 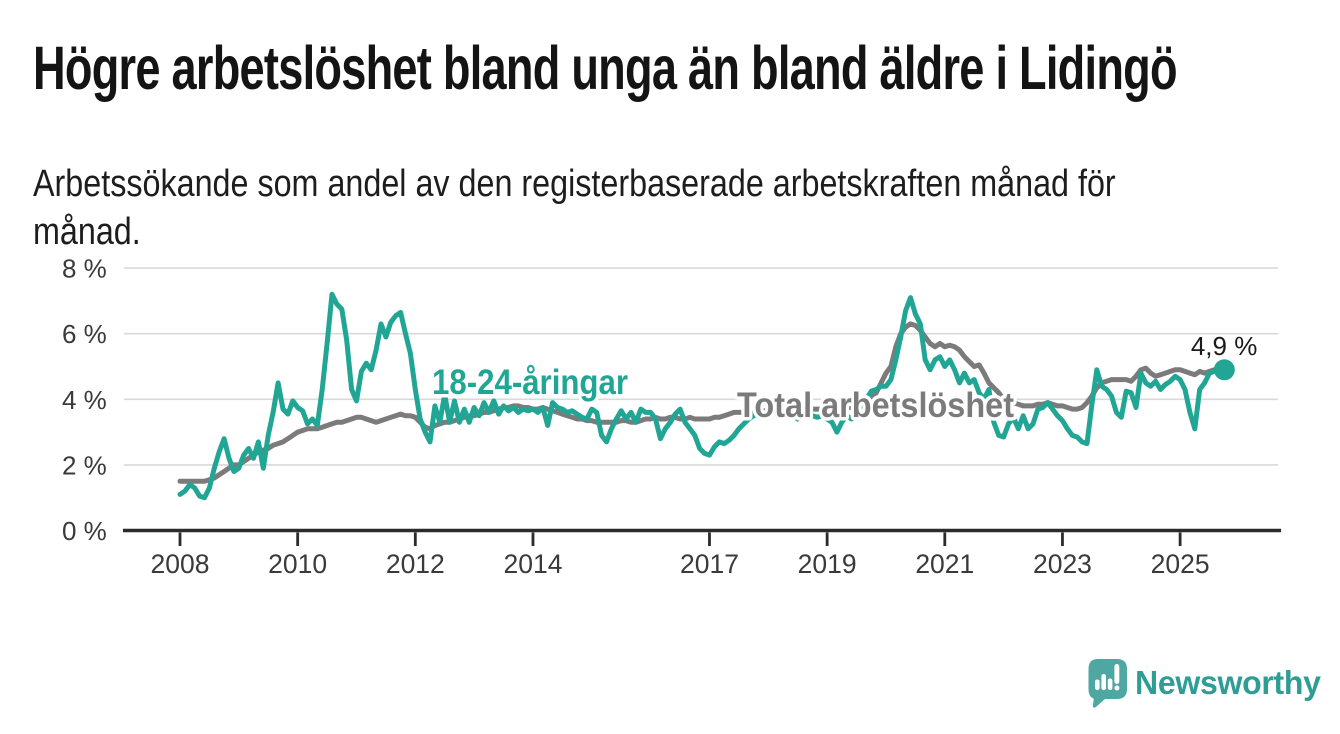 I want to click on end-dot, so click(x=1224, y=370).